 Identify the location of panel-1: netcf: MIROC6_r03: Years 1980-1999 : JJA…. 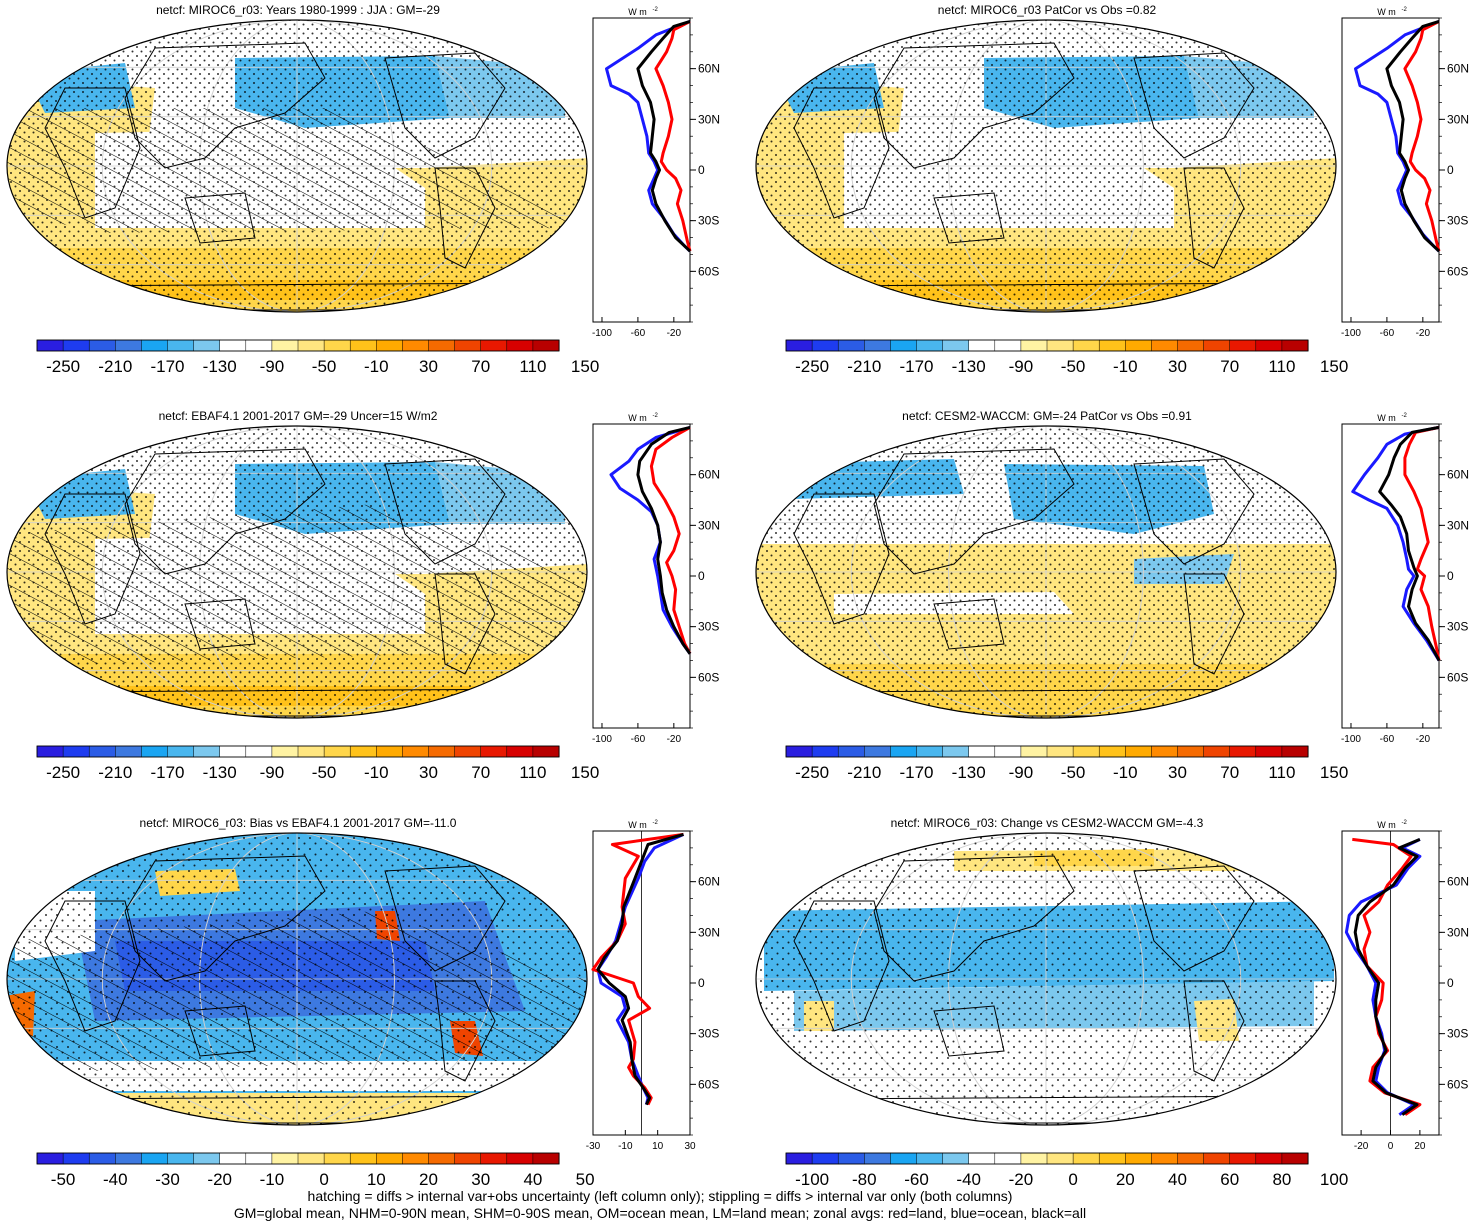
(363, 189).